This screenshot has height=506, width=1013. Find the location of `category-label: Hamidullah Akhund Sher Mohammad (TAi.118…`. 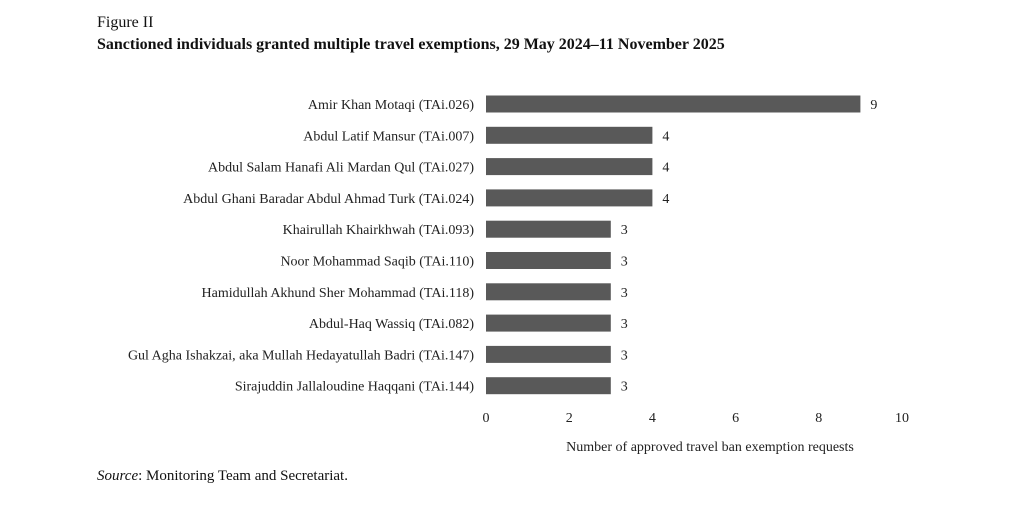

category-label: Hamidullah Akhund Sher Mohammad (TAi.118… is located at coordinates (338, 293).